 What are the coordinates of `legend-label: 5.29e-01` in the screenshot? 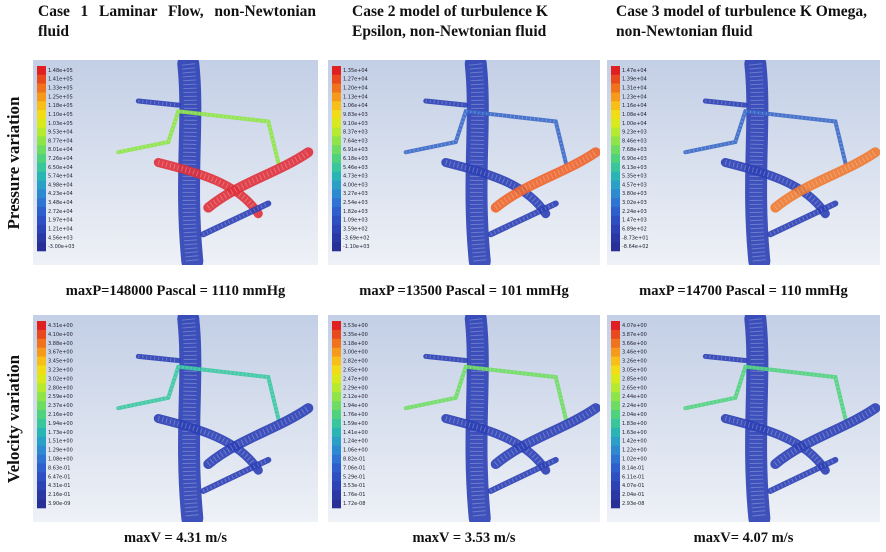 It's located at (354, 477).